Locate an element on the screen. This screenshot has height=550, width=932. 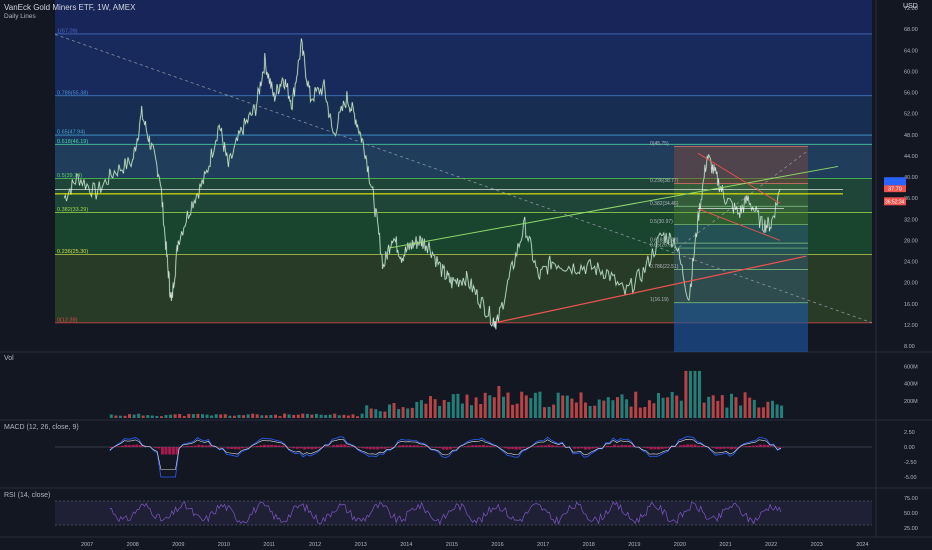
signal-line is located at coordinates (445, 454).